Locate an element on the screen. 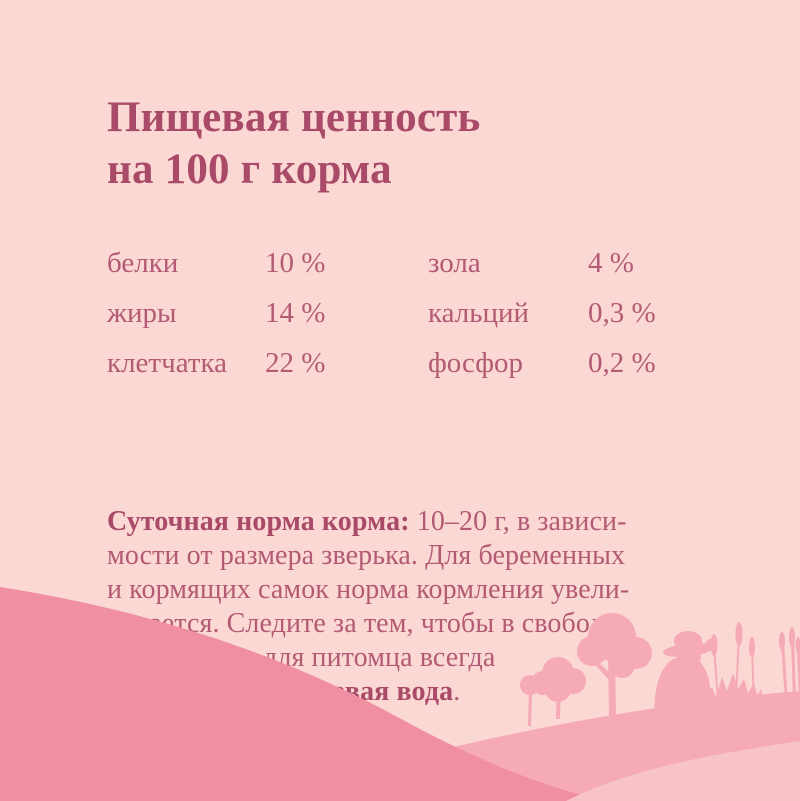 The image size is (800, 801). person-silhouette is located at coordinates (684, 675).